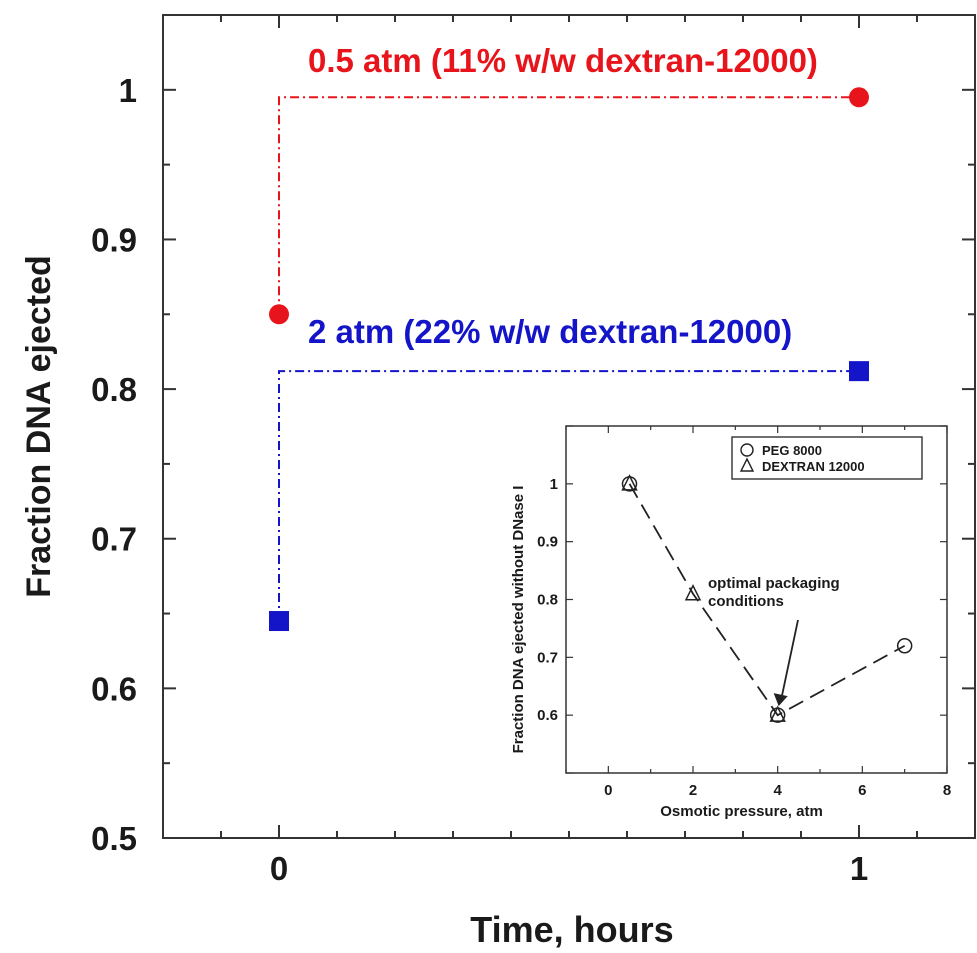 This screenshot has height=953, width=977. I want to click on inset-annotation-arrowhead, so click(780, 700).